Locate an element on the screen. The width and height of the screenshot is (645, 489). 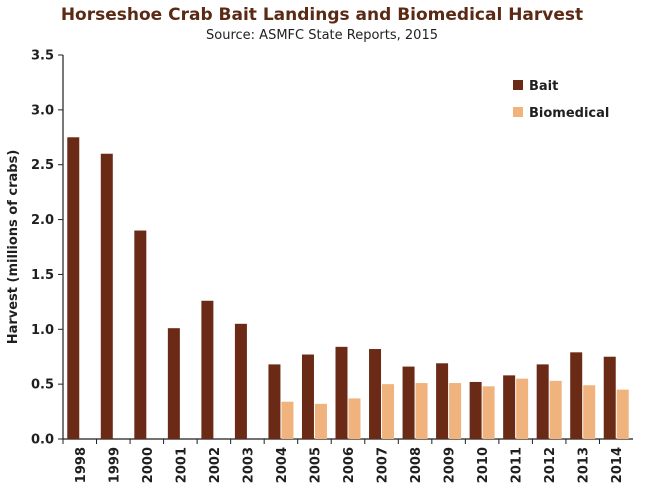
x-tick-label: 2013 is located at coordinates (584, 465).